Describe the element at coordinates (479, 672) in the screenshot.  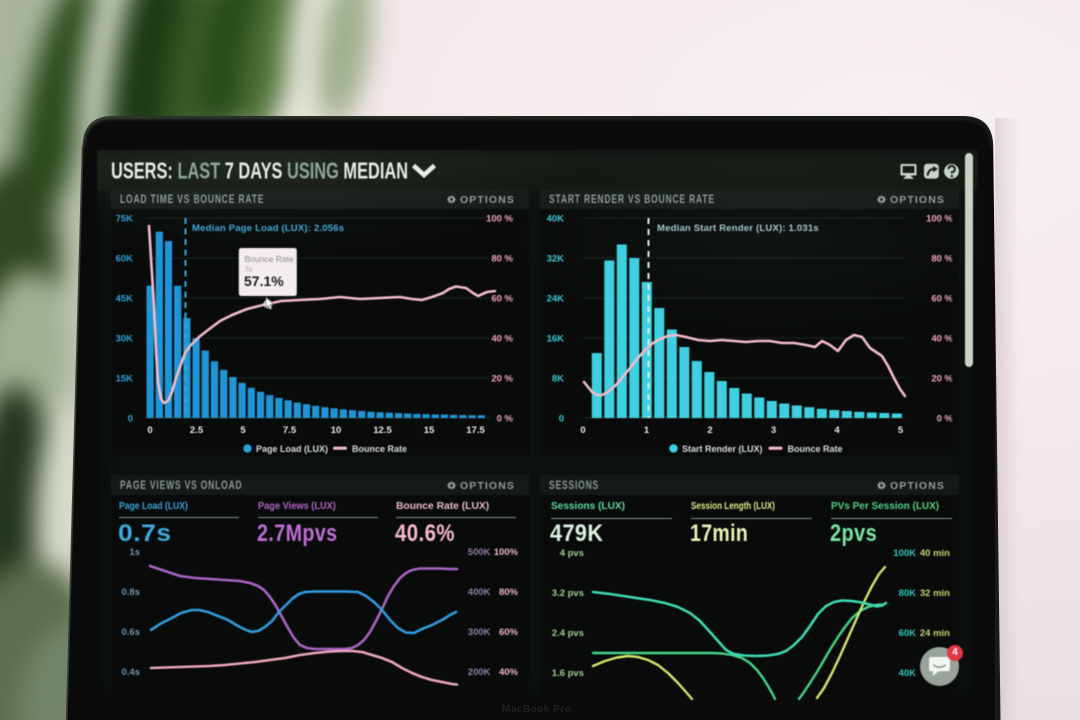
I see `svg-text: 200K` at that location.